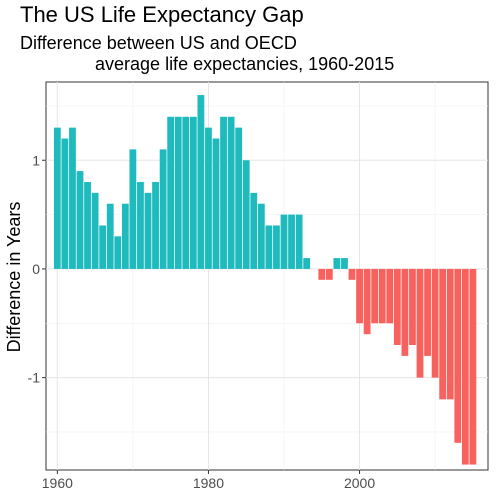  Describe the element at coordinates (359, 483) in the screenshot. I see `x-tick-label: 2000` at that location.